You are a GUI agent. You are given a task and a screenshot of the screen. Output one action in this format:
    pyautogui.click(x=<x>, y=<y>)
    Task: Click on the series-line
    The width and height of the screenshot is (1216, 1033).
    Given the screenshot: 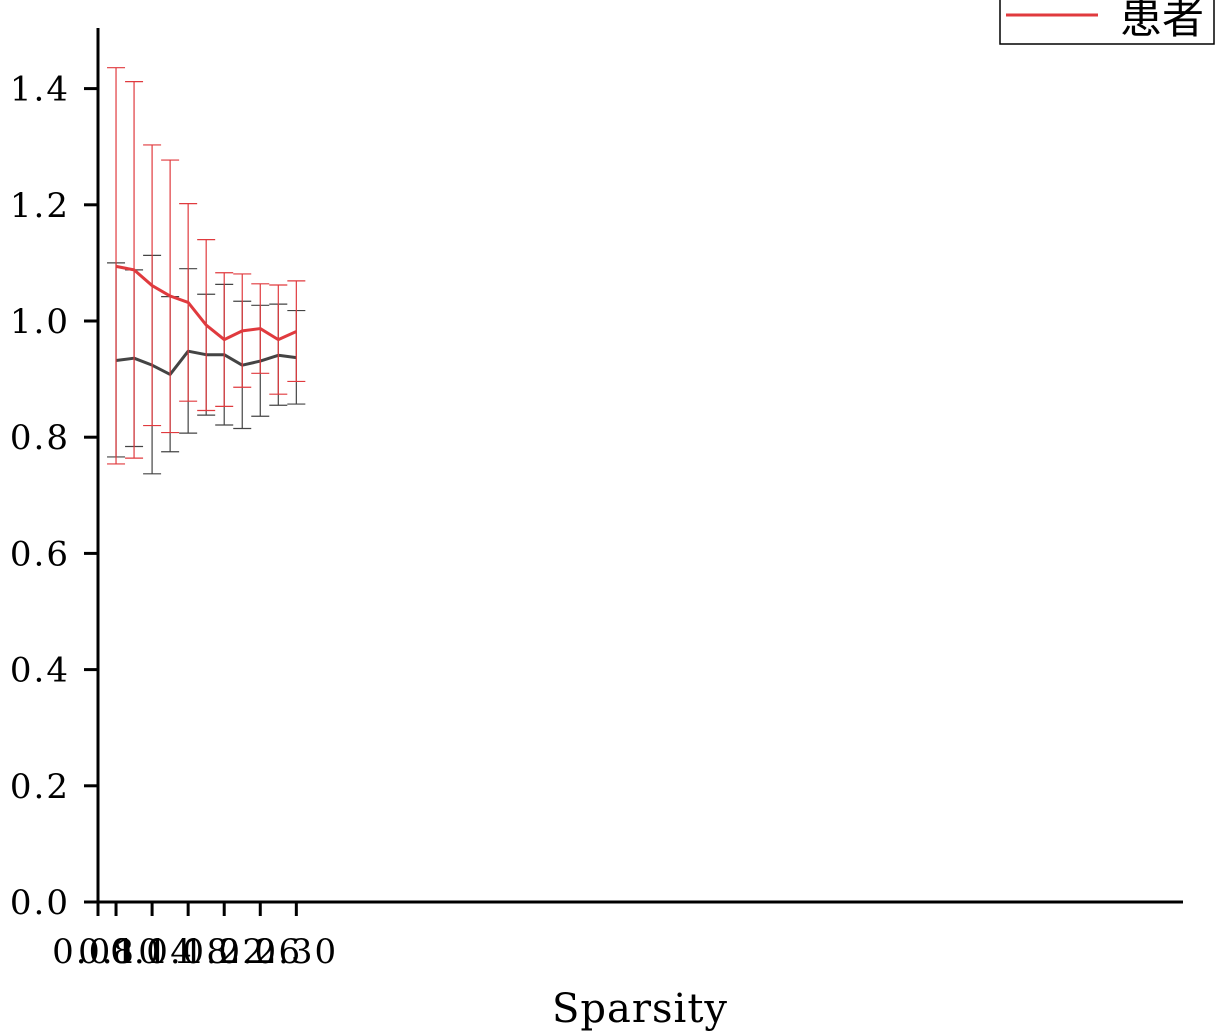 What is the action you would take?
    pyautogui.click(x=206, y=303)
    